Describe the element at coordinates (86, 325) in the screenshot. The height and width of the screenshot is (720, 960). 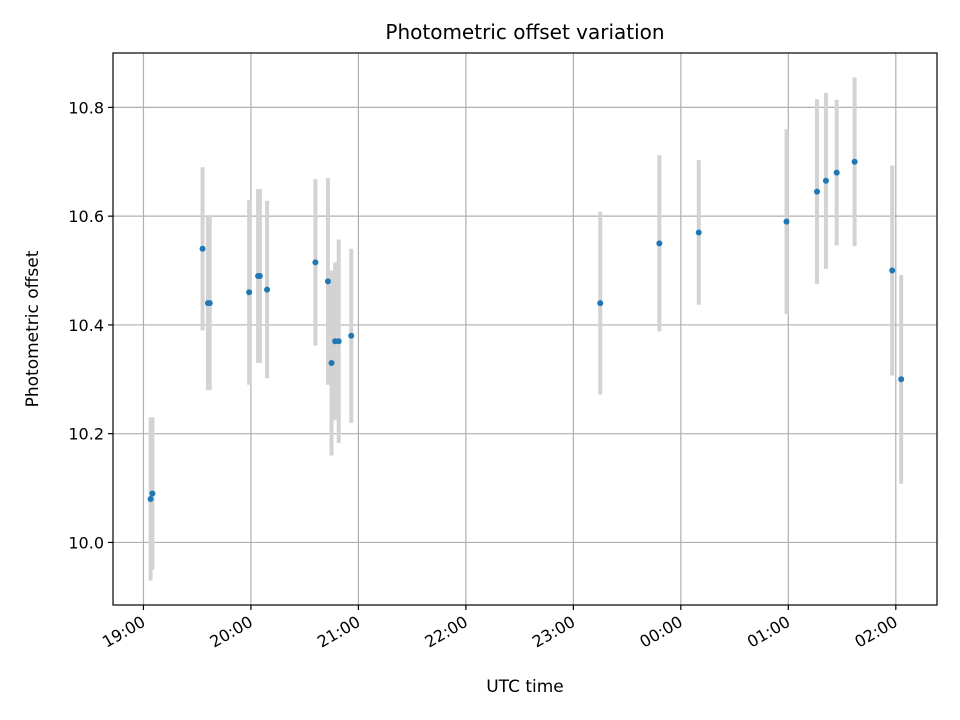
I see `y-tick-label: 10.4` at that location.